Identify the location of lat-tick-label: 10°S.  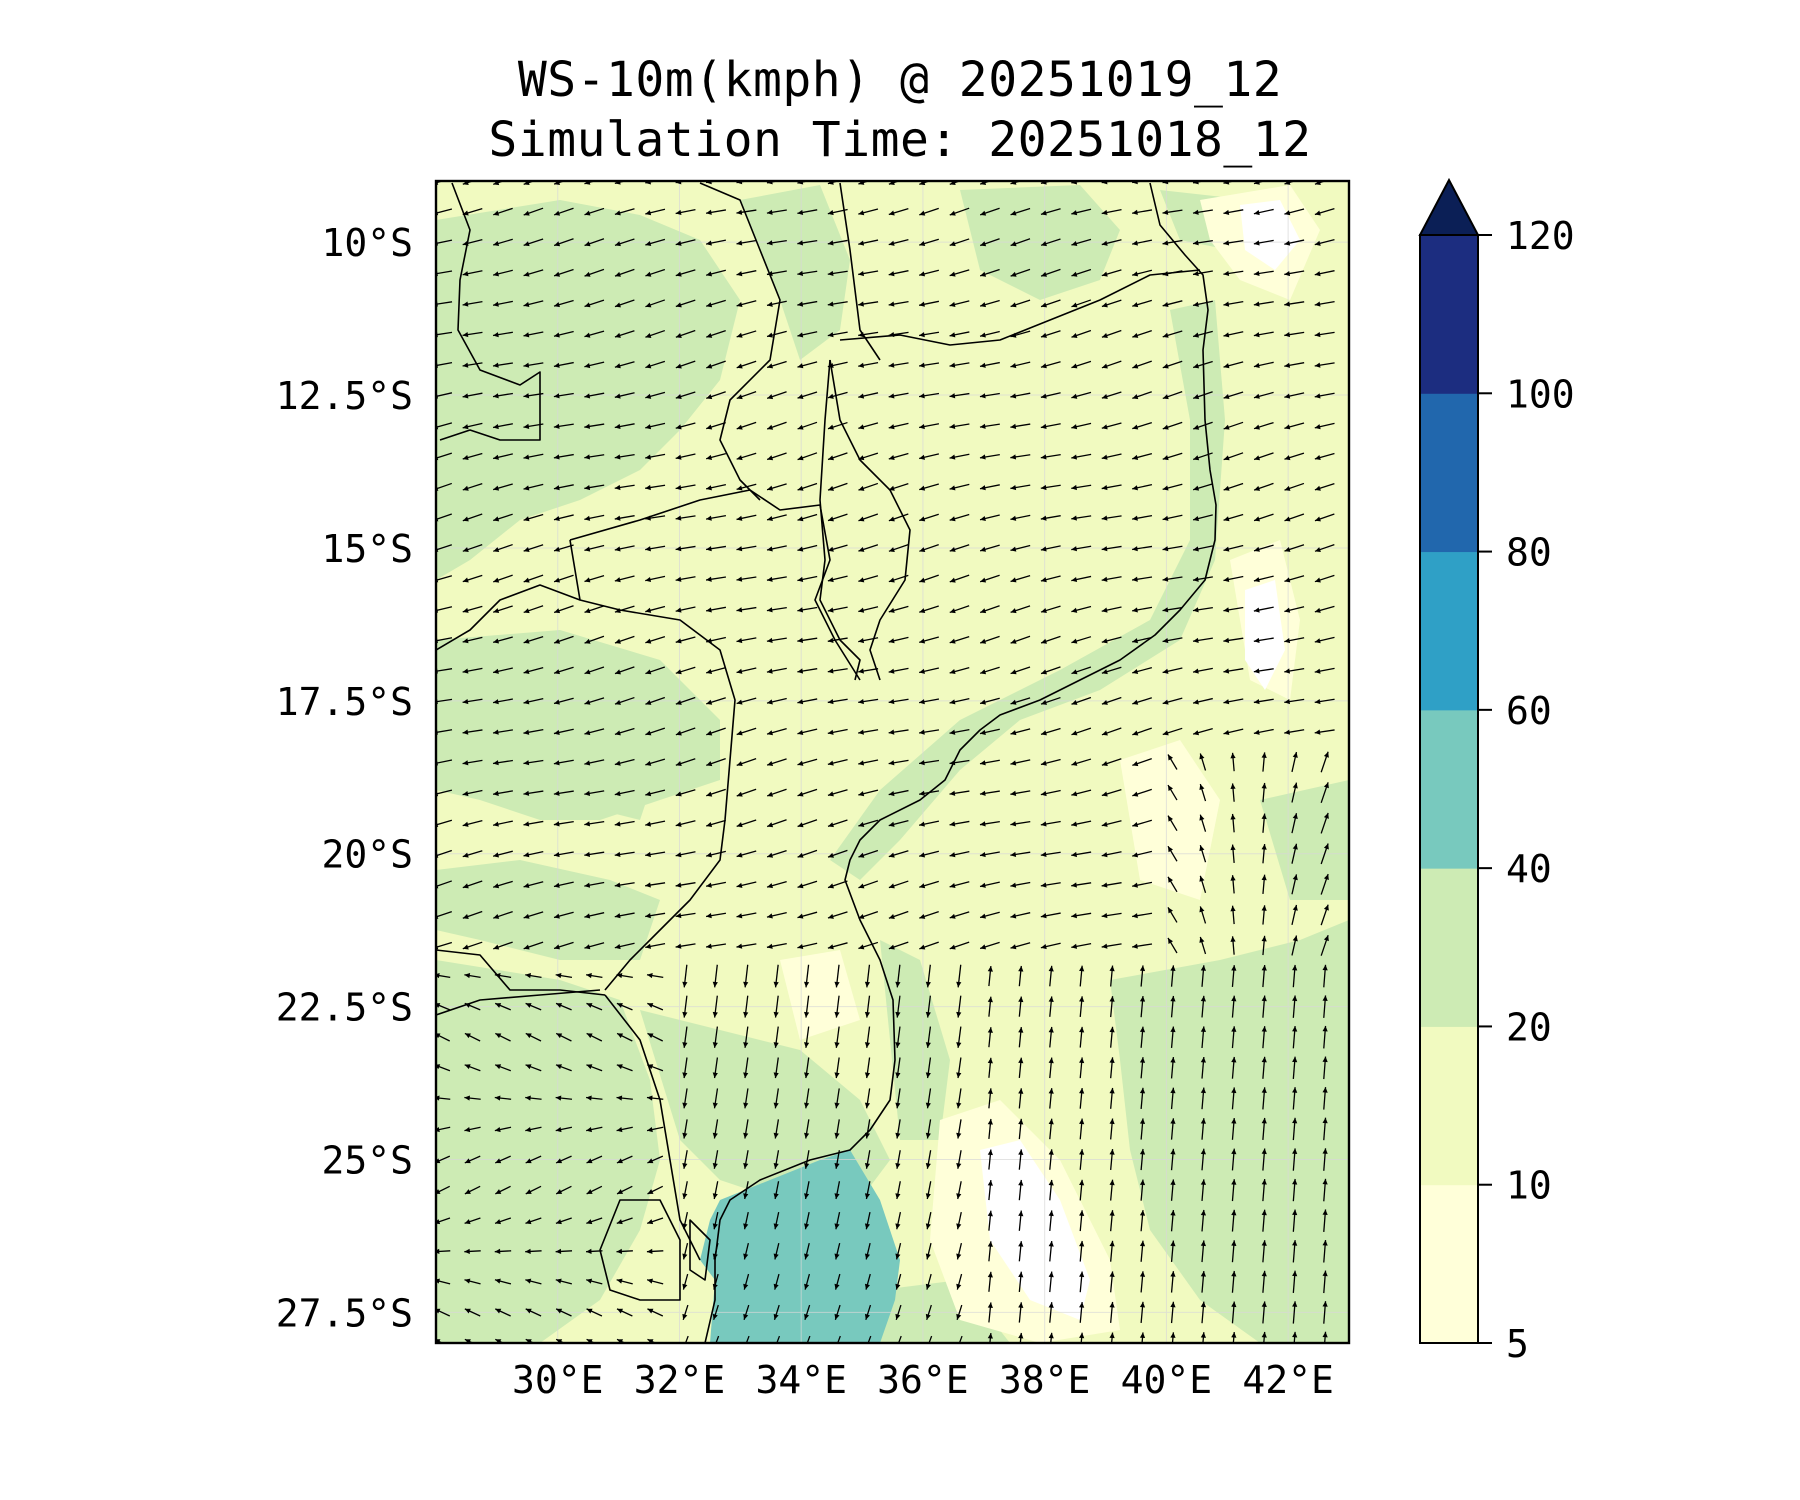
(367, 243).